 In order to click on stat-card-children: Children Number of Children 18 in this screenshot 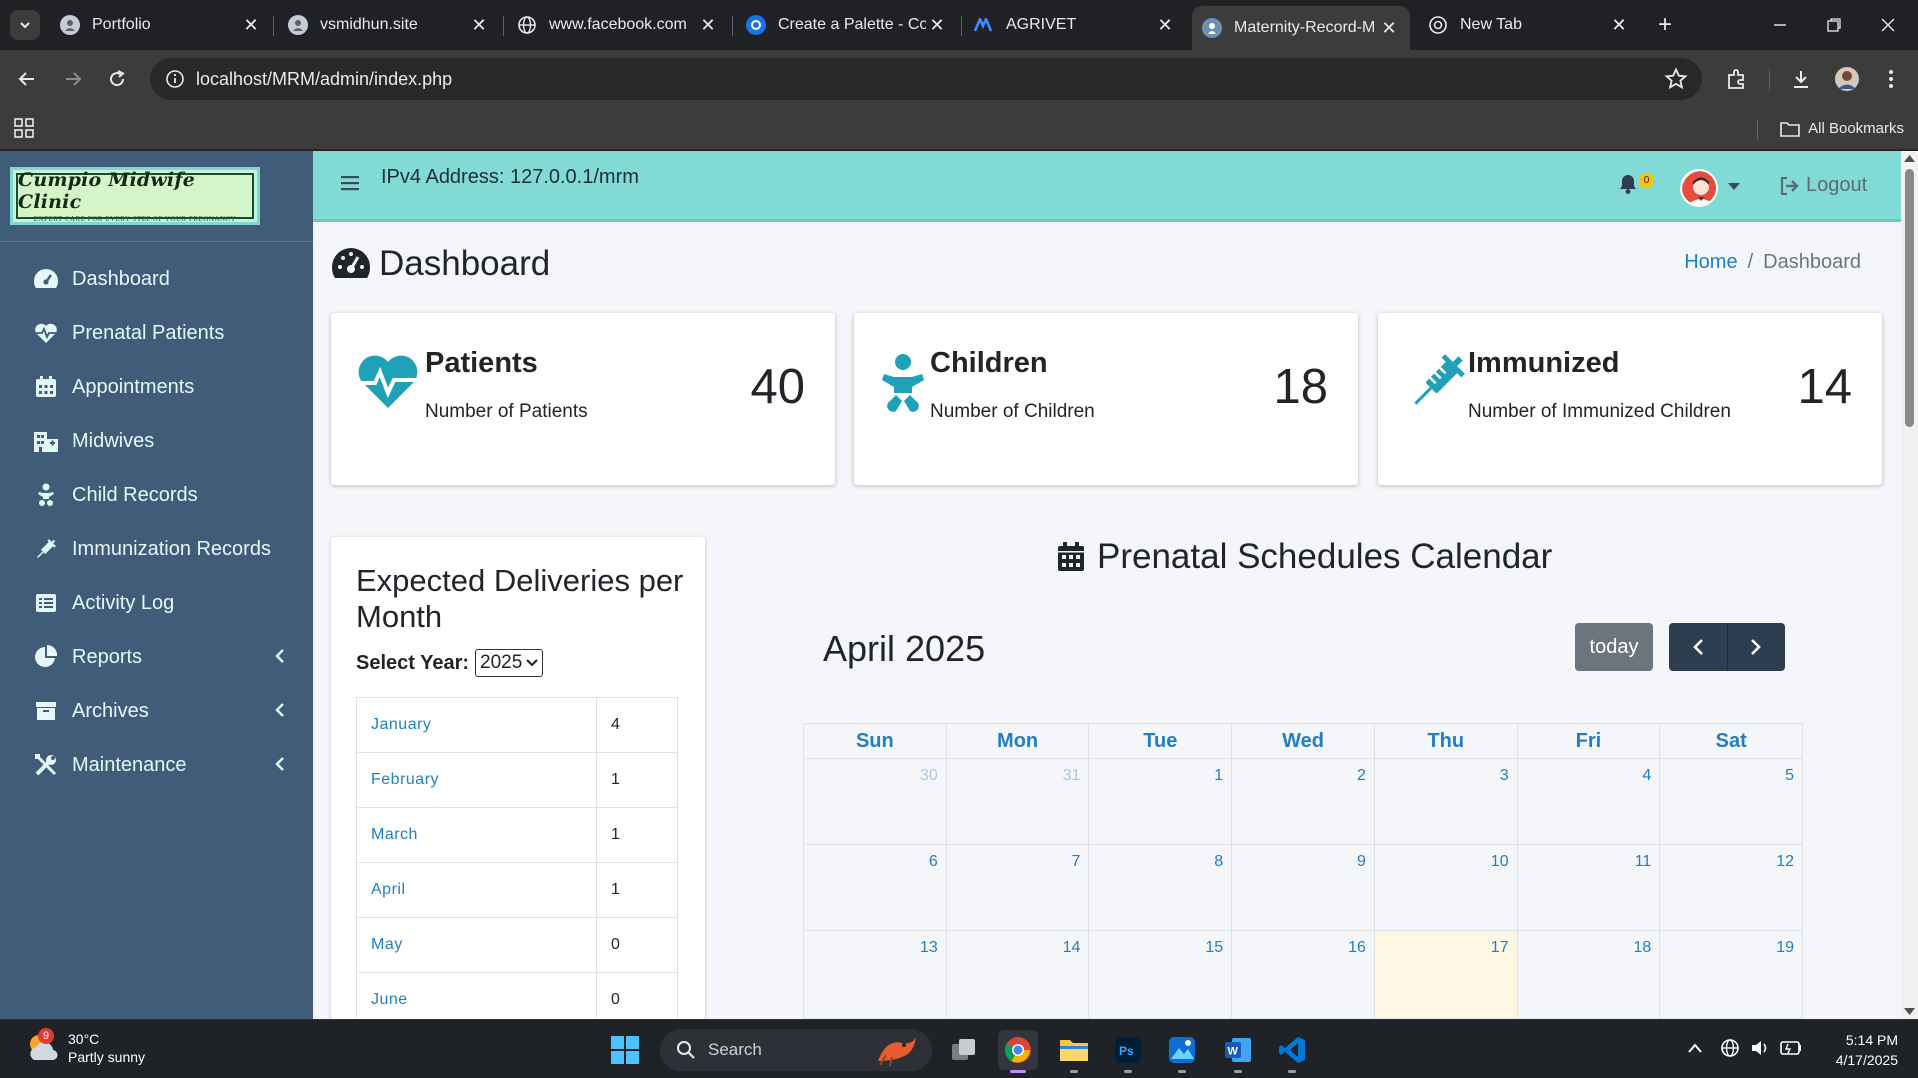, I will do `click(1106, 399)`.